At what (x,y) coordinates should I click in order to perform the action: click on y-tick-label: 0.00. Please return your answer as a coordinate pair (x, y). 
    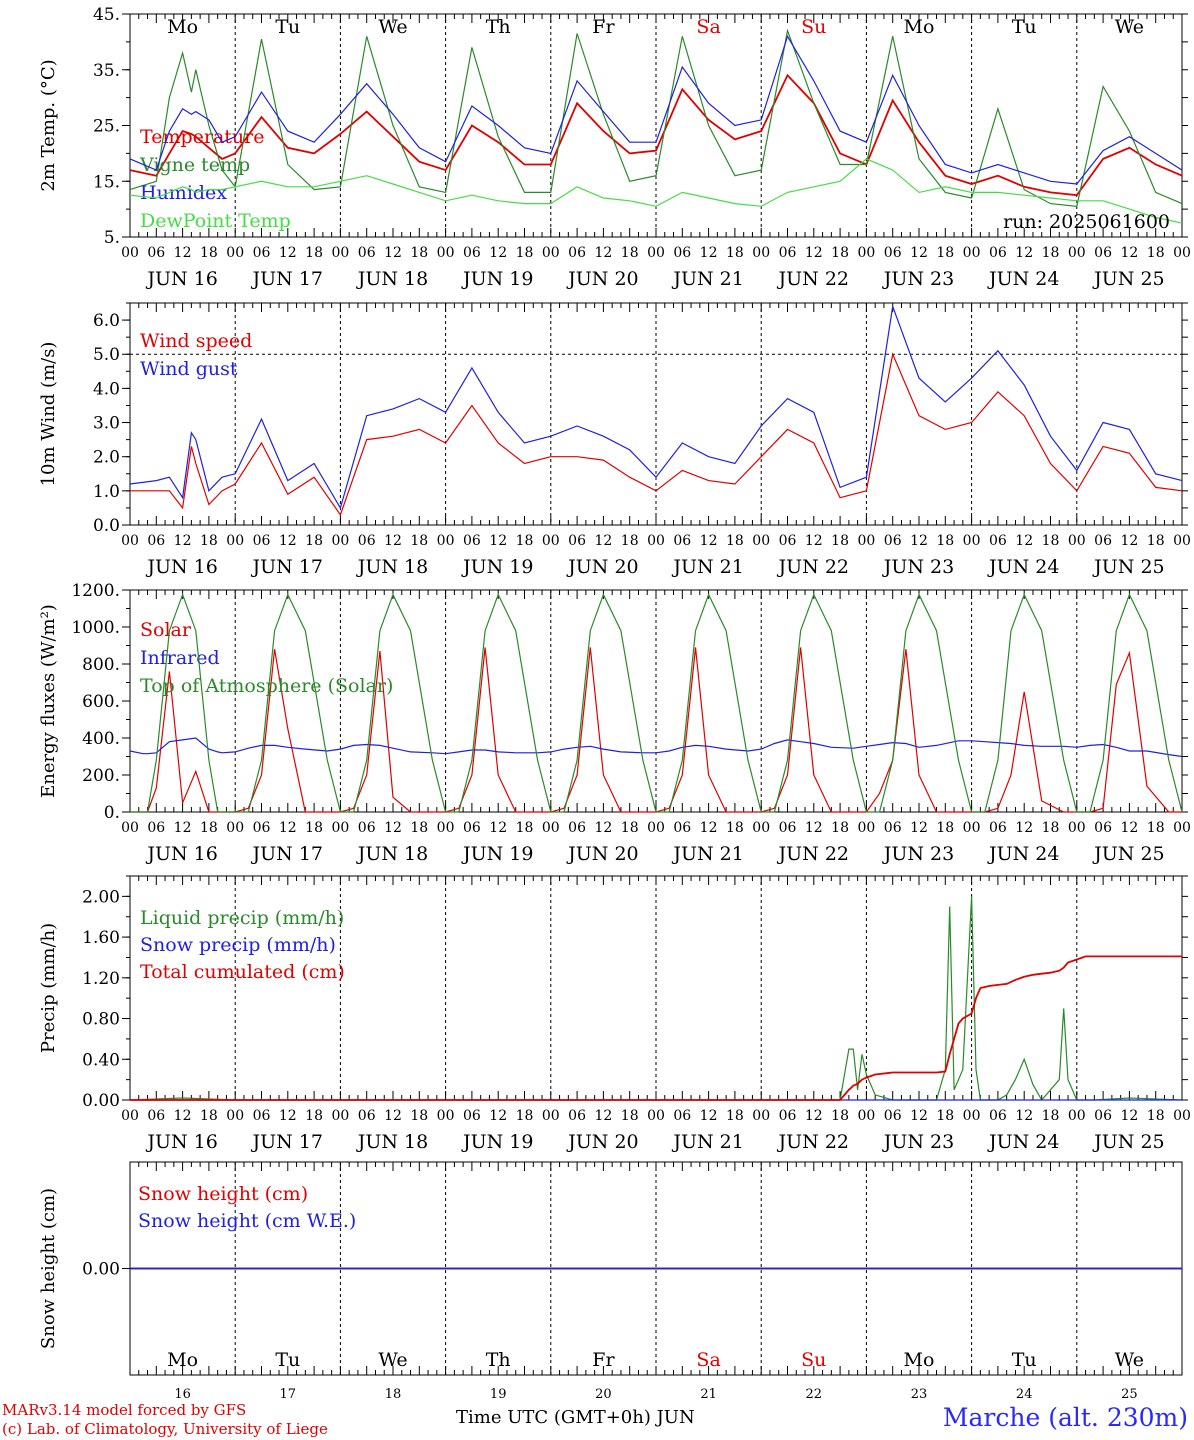
    Looking at the image, I should click on (101, 1101).